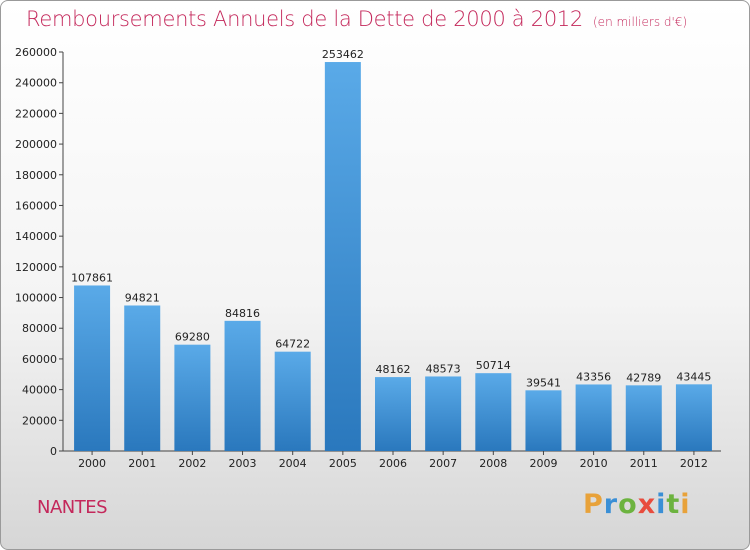  What do you see at coordinates (36, 205) in the screenshot?
I see `y-tick-label: 160000` at bounding box center [36, 205].